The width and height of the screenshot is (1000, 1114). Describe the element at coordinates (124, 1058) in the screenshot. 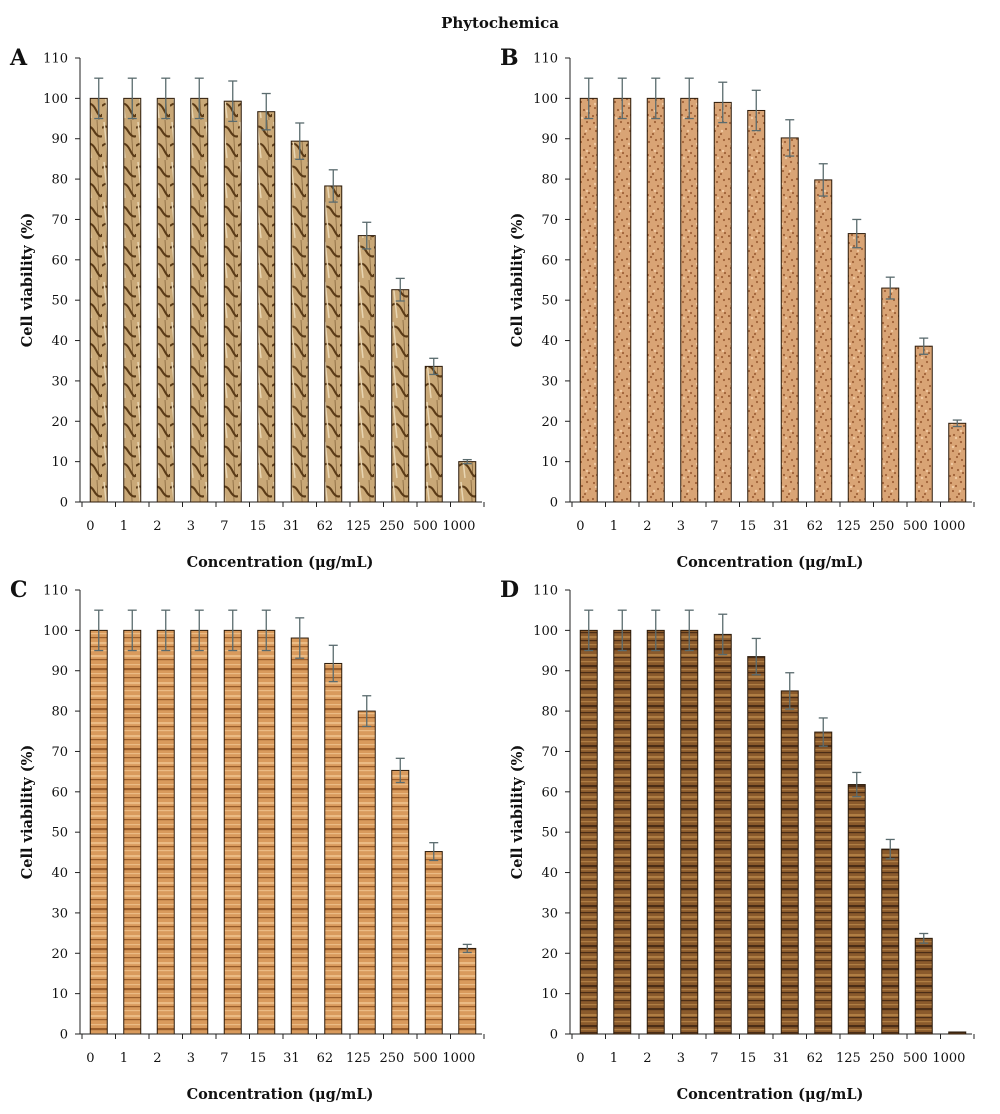

I see `chart-c-x-tick-label: 1` at that location.